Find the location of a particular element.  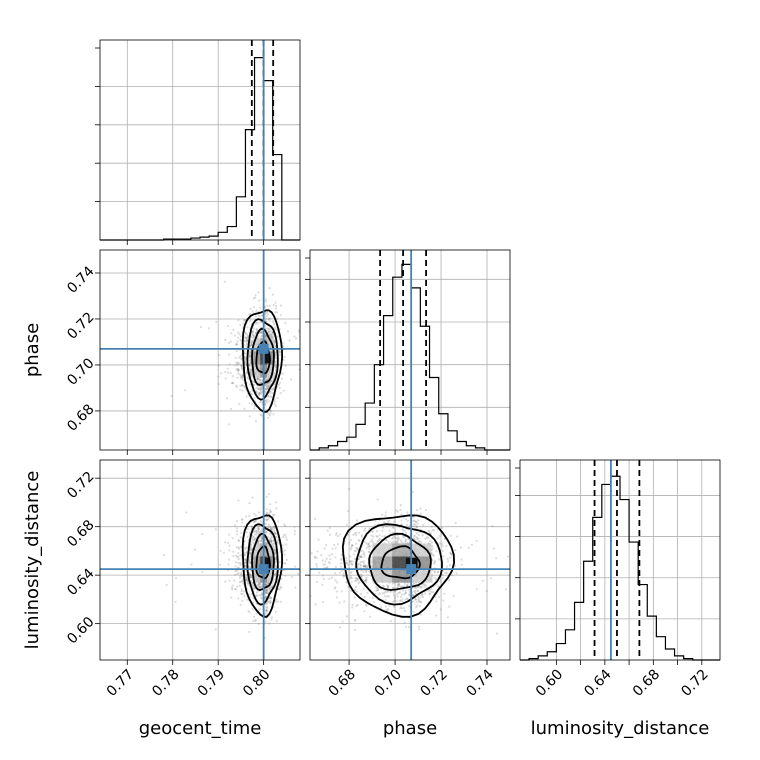

histogram-panel-luminosity_distance: 0.60 0.64 0.68 0.72 luminosity_distance is located at coordinates (618, 599).